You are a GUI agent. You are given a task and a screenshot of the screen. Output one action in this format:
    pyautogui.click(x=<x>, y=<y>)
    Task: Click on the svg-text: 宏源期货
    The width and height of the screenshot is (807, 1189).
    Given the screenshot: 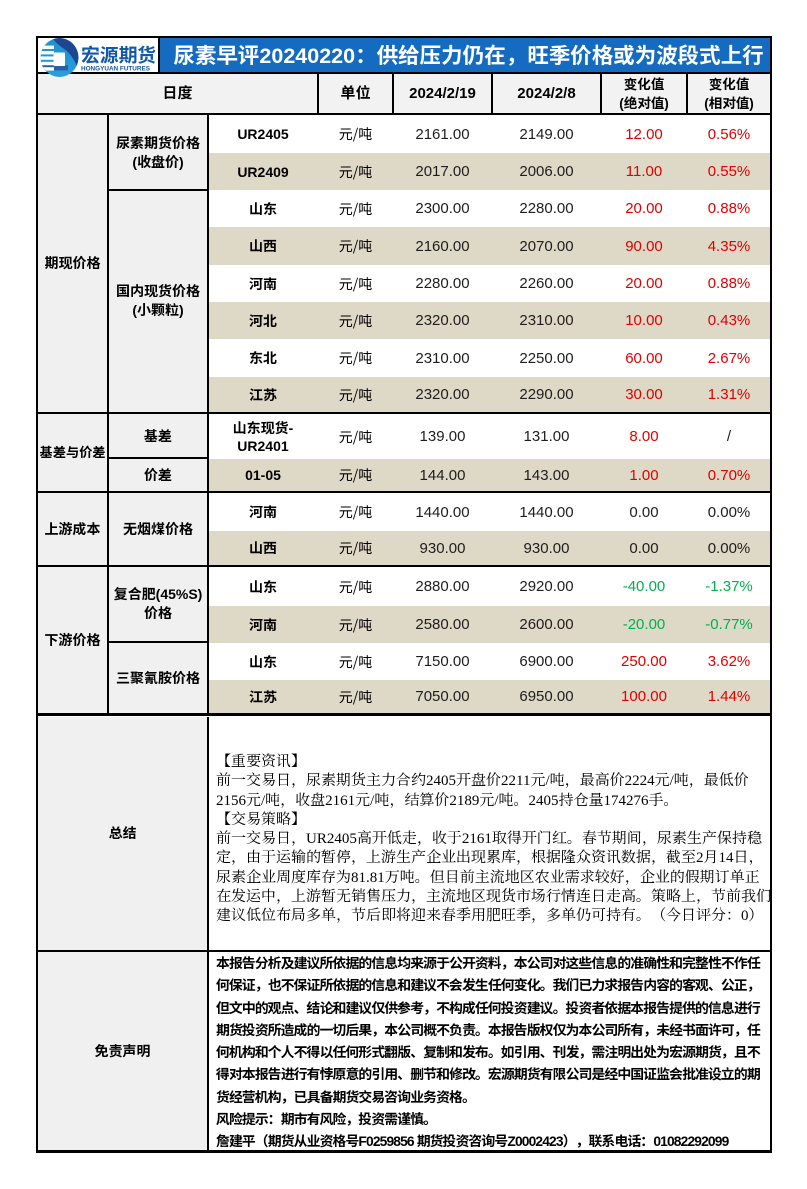 What is the action you would take?
    pyautogui.click(x=118, y=54)
    